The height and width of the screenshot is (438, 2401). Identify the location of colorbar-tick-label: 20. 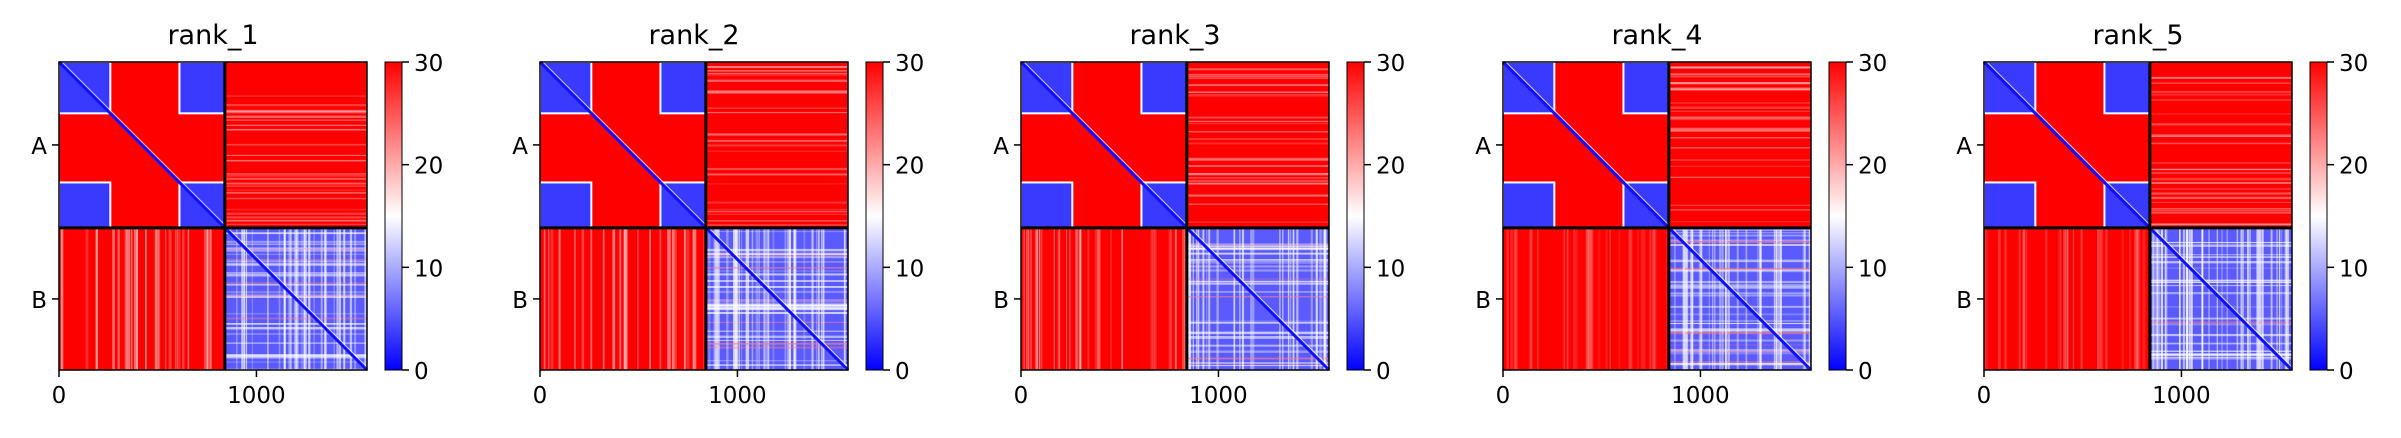
(2353, 167).